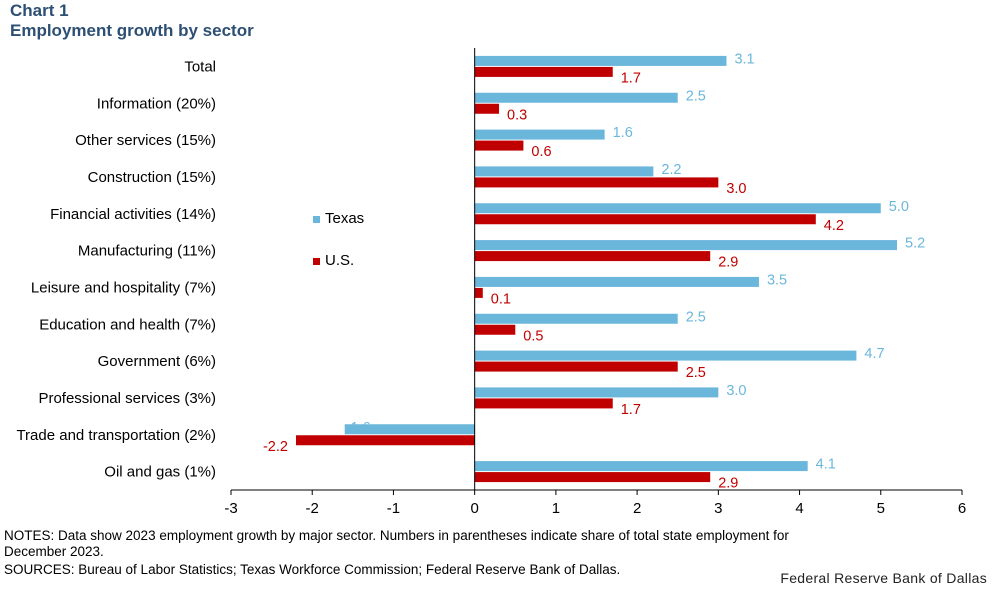  Describe the element at coordinates (533, 336) in the screenshot. I see `us-data-label: 0.5` at that location.